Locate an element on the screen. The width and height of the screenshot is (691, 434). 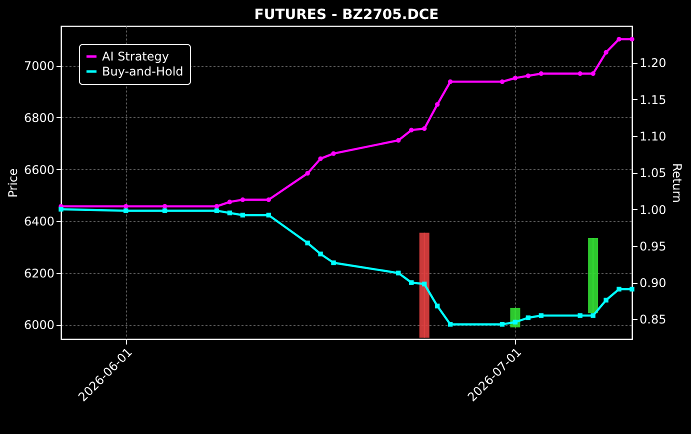
y2-tick-label: 0.90 is located at coordinates (653, 283).